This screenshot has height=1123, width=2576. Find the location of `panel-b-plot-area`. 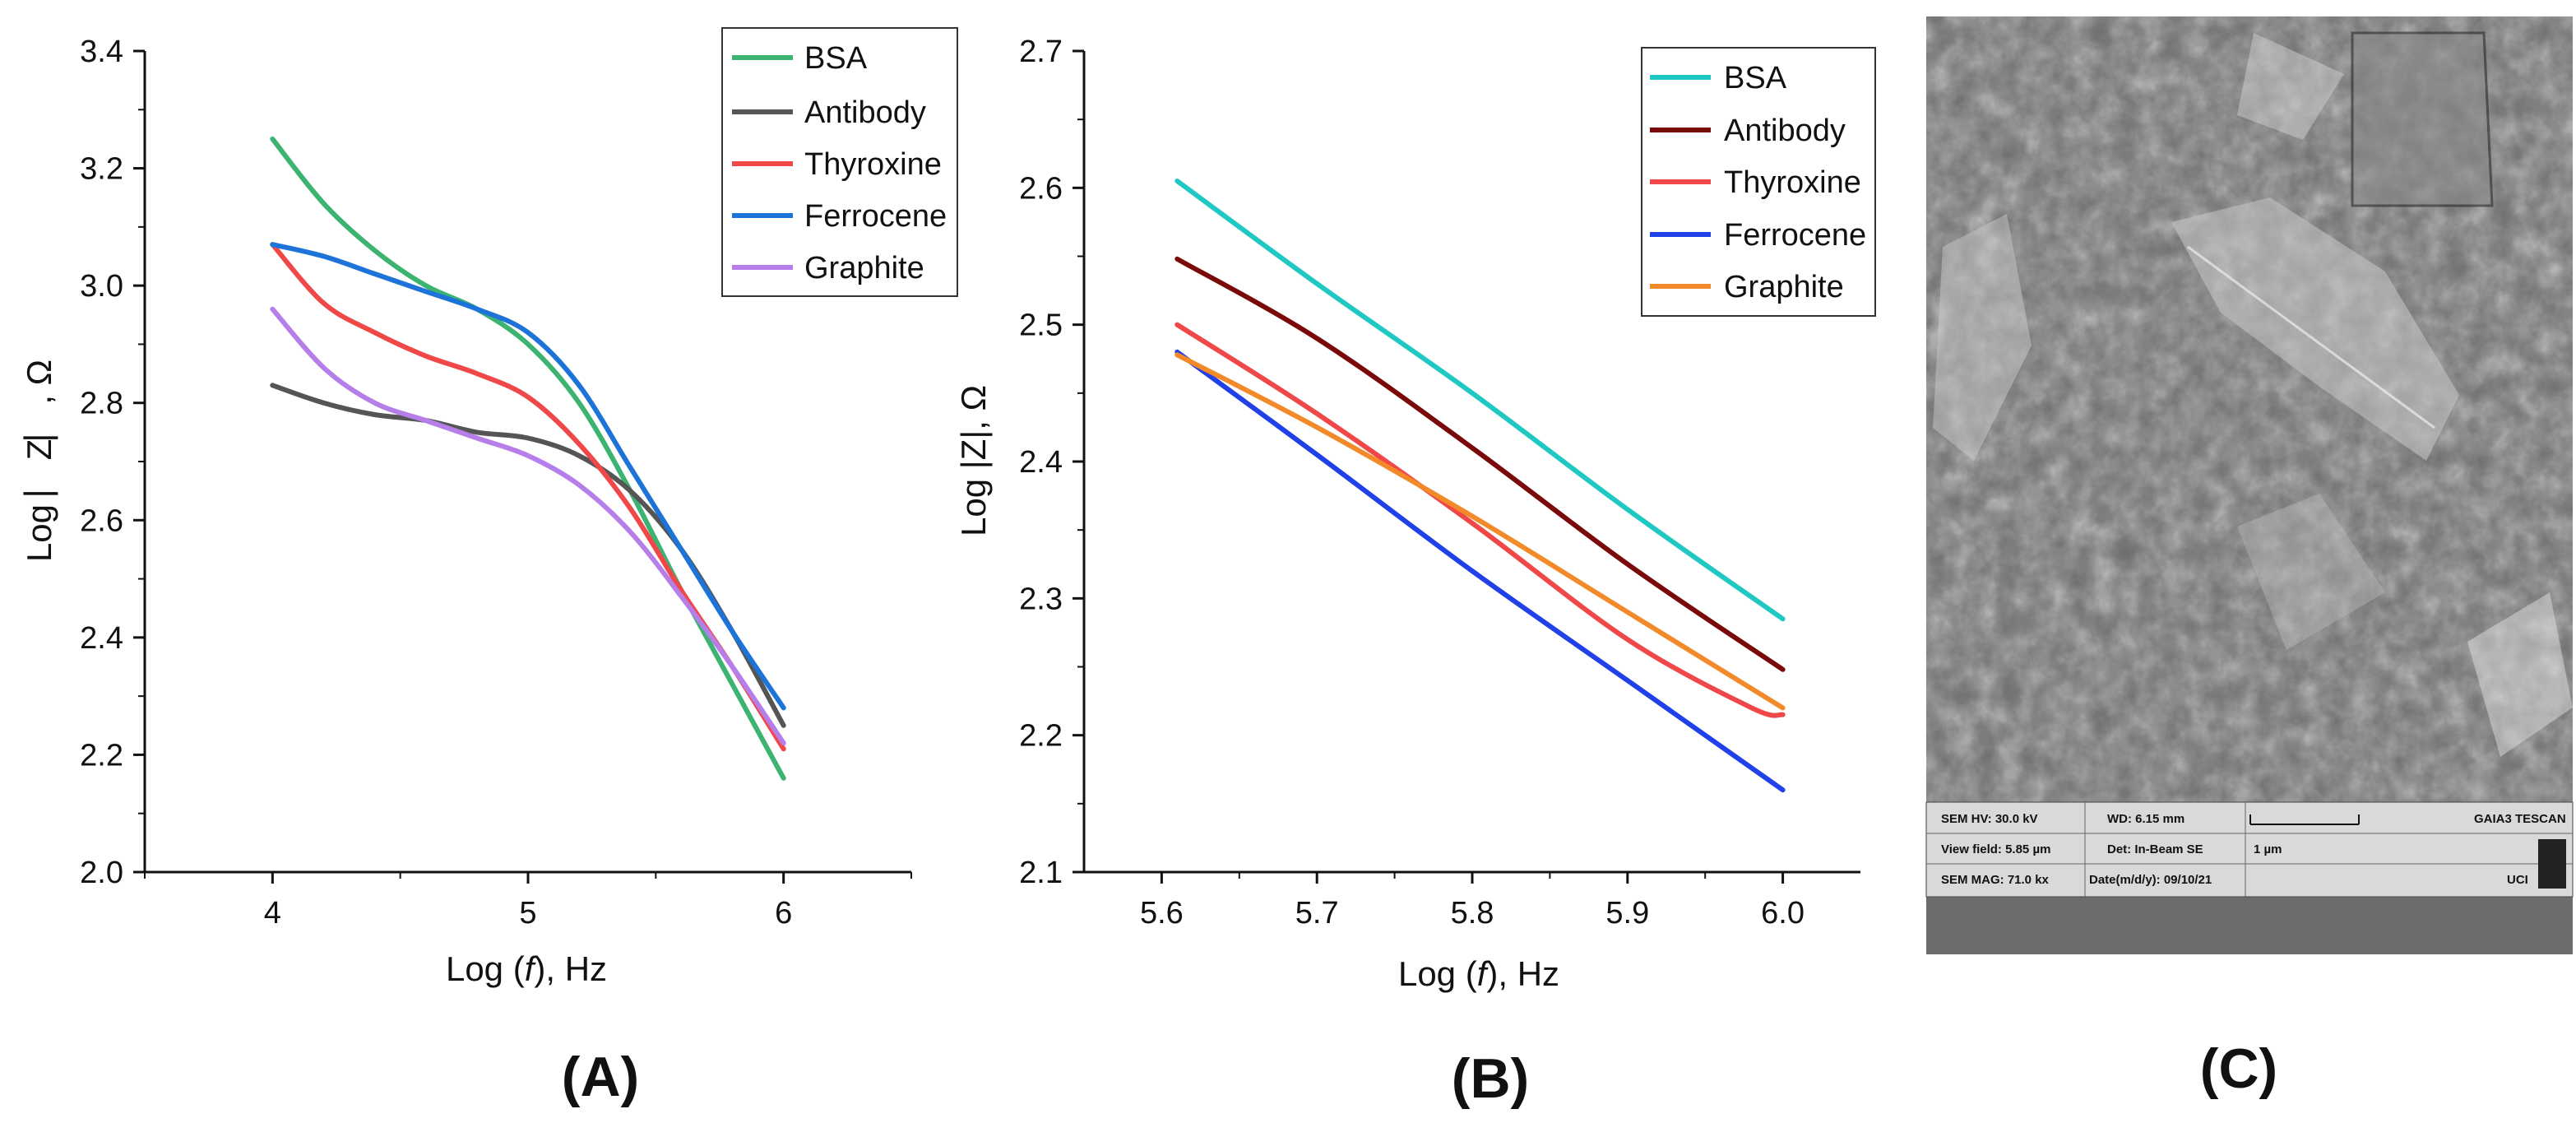

panel-b-plot-area is located at coordinates (1480, 486).